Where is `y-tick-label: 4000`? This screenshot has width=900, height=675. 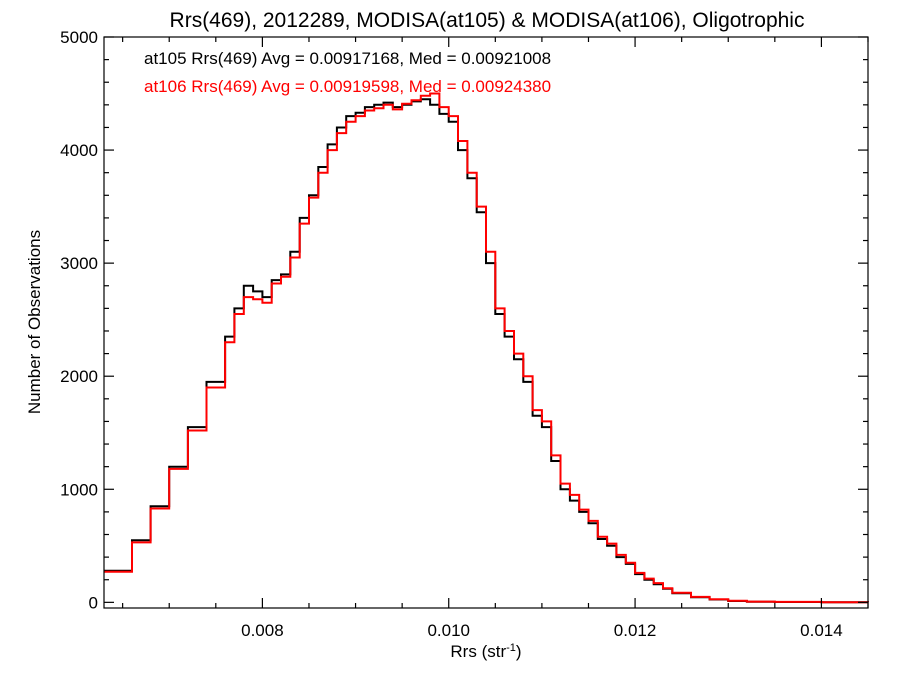 y-tick-label: 4000 is located at coordinates (79, 150).